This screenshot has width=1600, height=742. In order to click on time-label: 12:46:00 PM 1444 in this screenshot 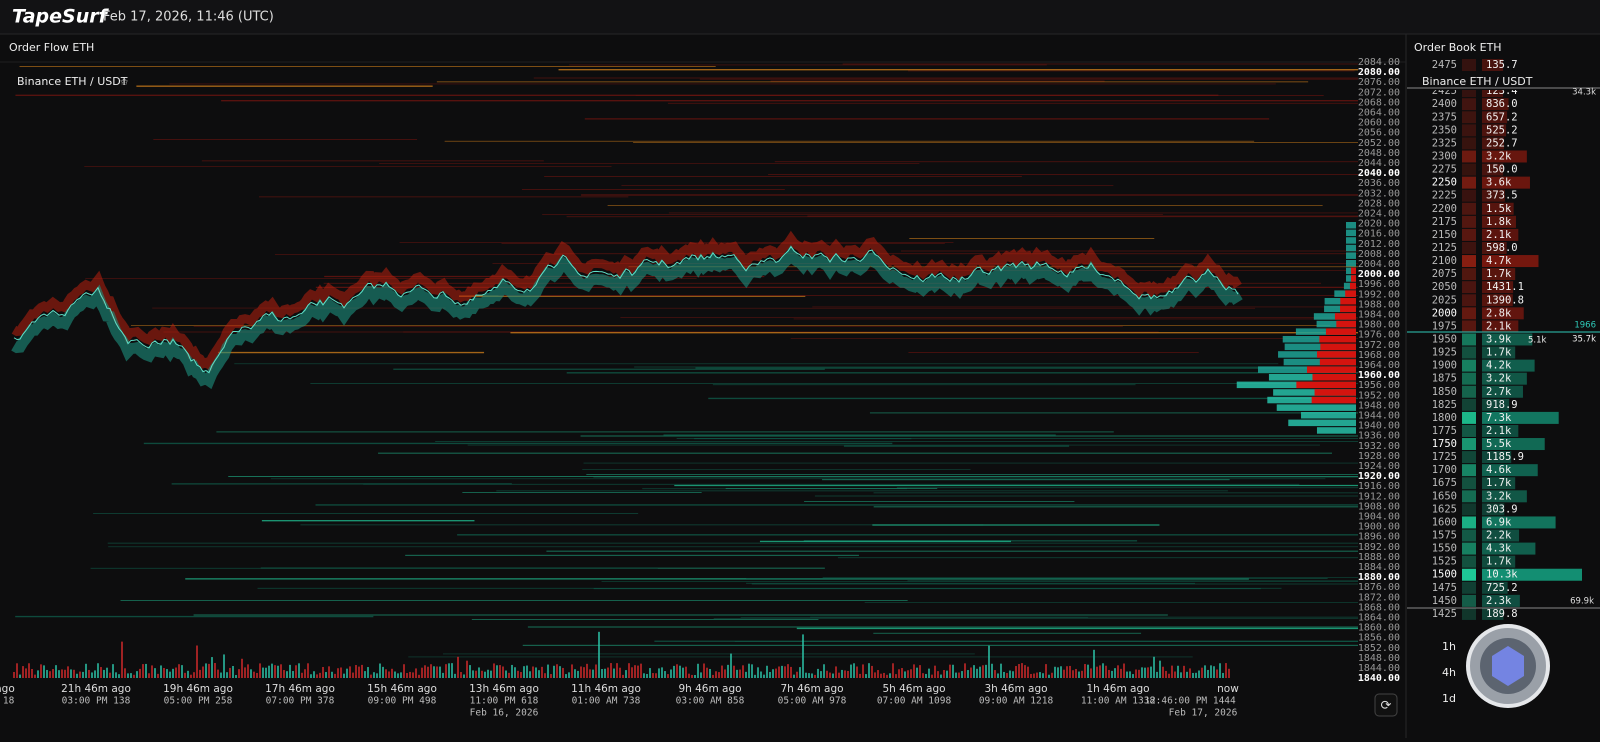, I will do `click(1190, 701)`.